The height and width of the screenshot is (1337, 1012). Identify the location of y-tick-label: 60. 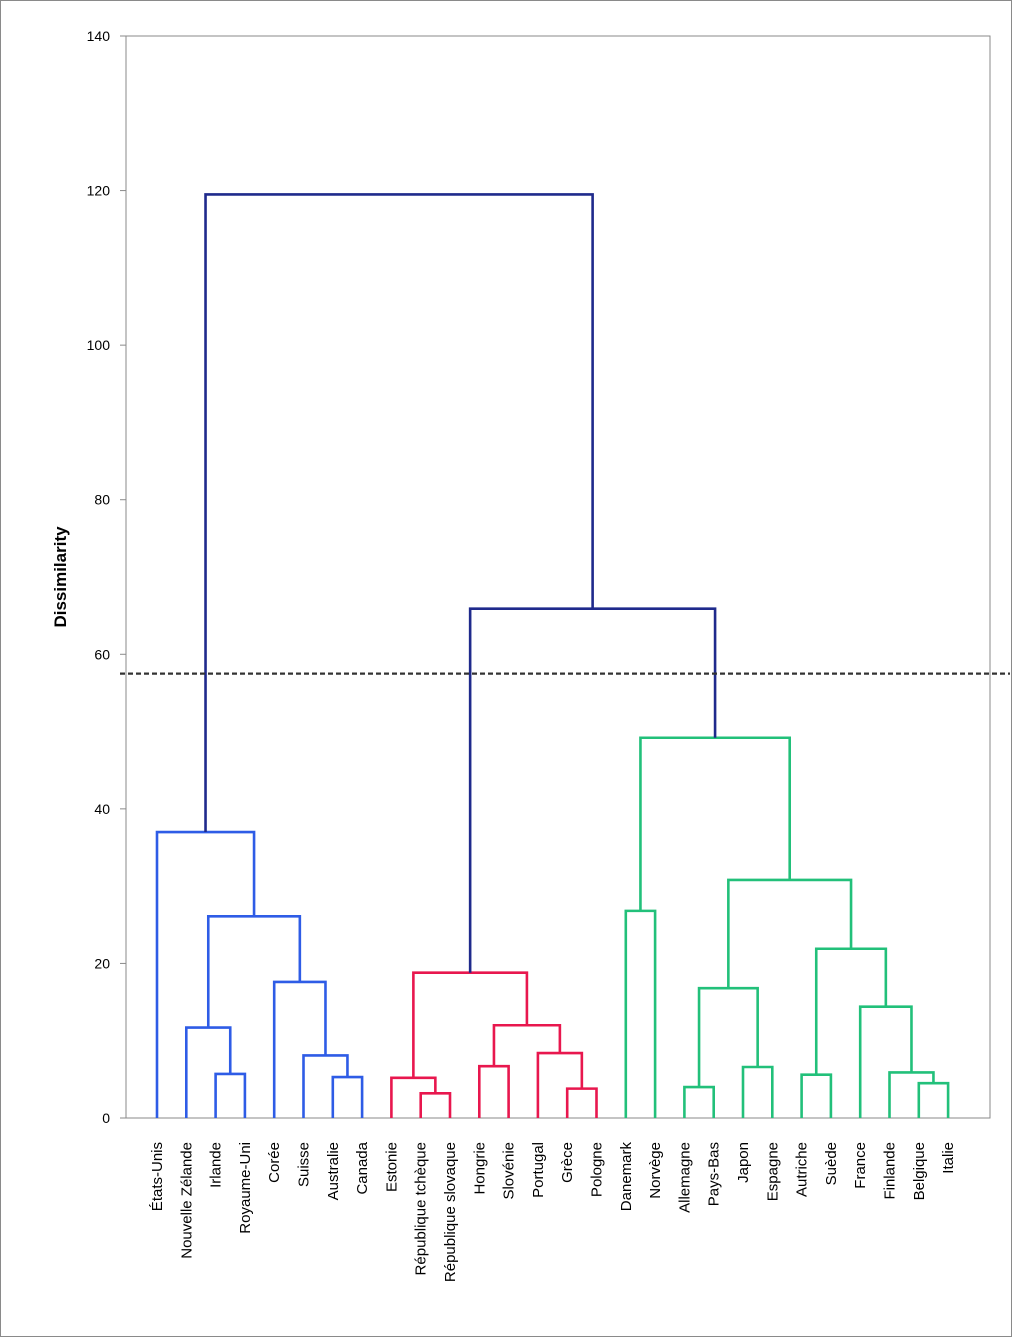
(102, 654).